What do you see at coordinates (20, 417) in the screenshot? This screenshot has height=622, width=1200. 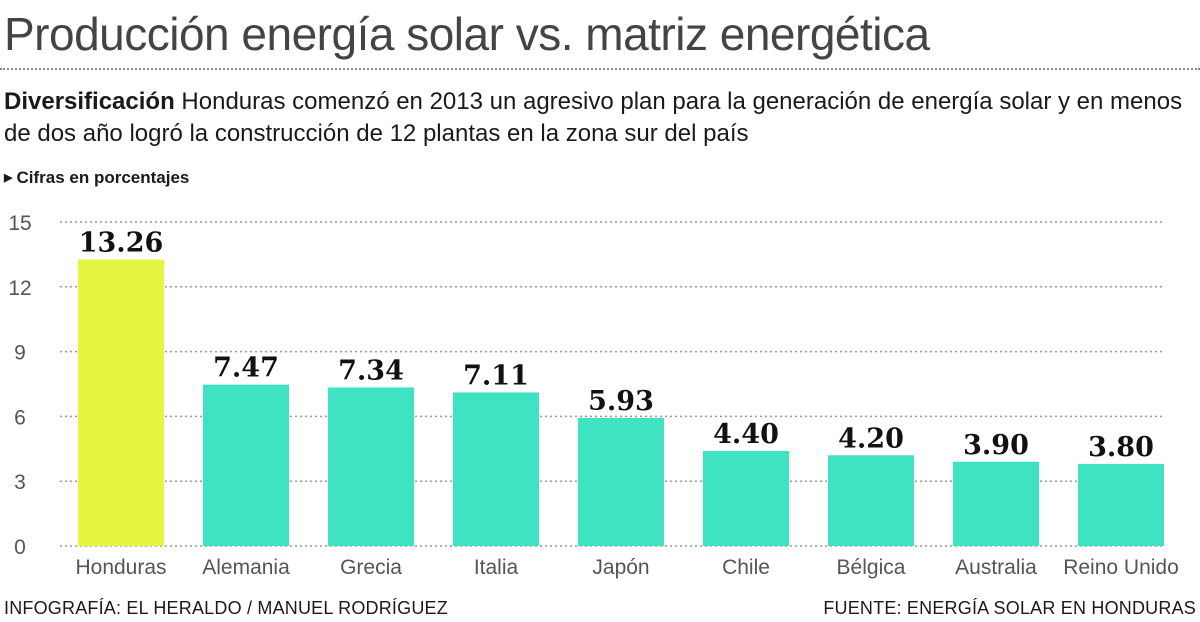 I see `y-tick-label: 6` at bounding box center [20, 417].